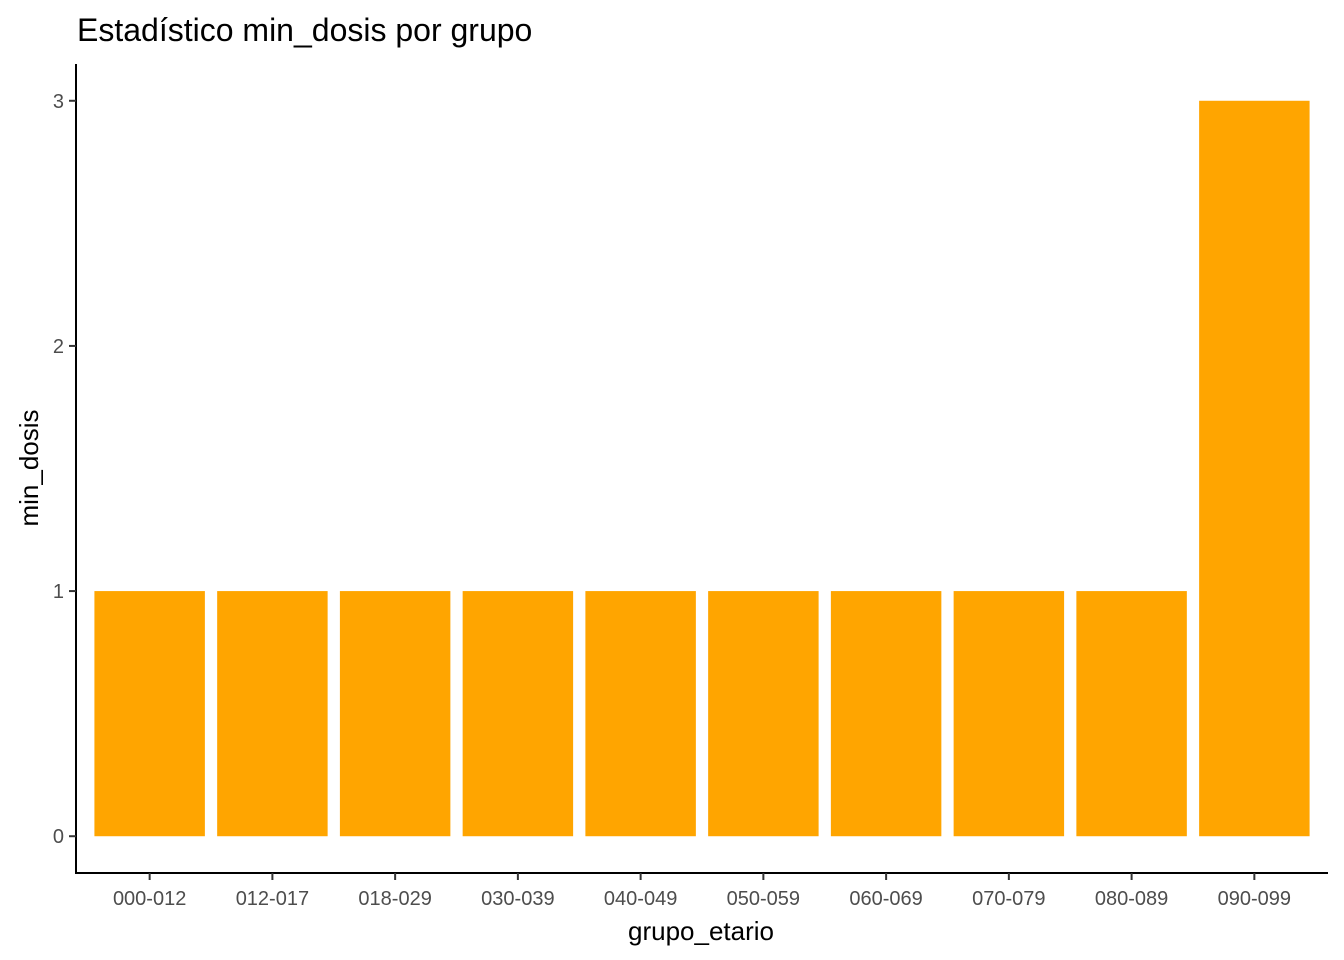 Image resolution: width=1344 pixels, height=960 pixels. What do you see at coordinates (304, 30) in the screenshot?
I see `chart-title: Estadístico min_dosis por grupo` at bounding box center [304, 30].